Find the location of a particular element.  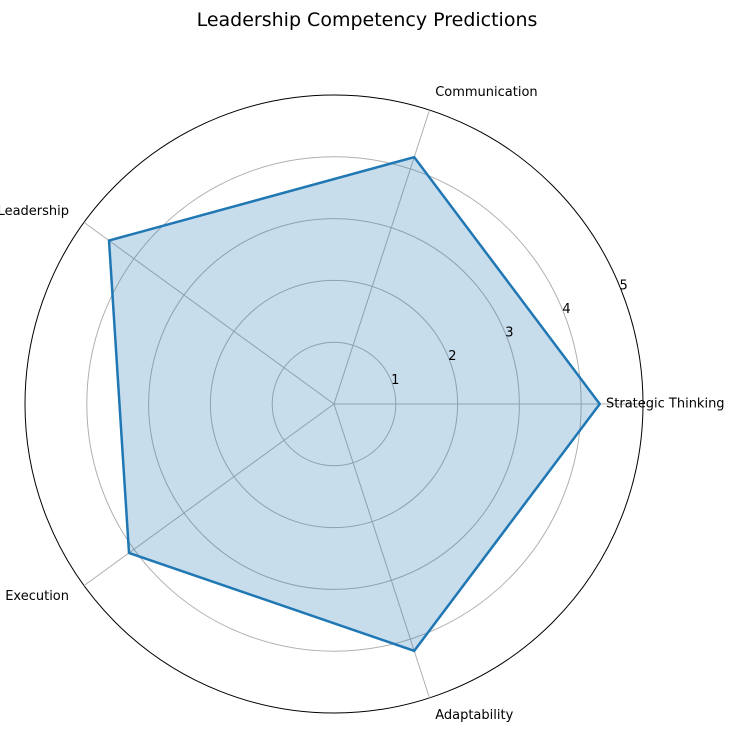

chart-title: Leadership Competency Predictions is located at coordinates (367, 20).